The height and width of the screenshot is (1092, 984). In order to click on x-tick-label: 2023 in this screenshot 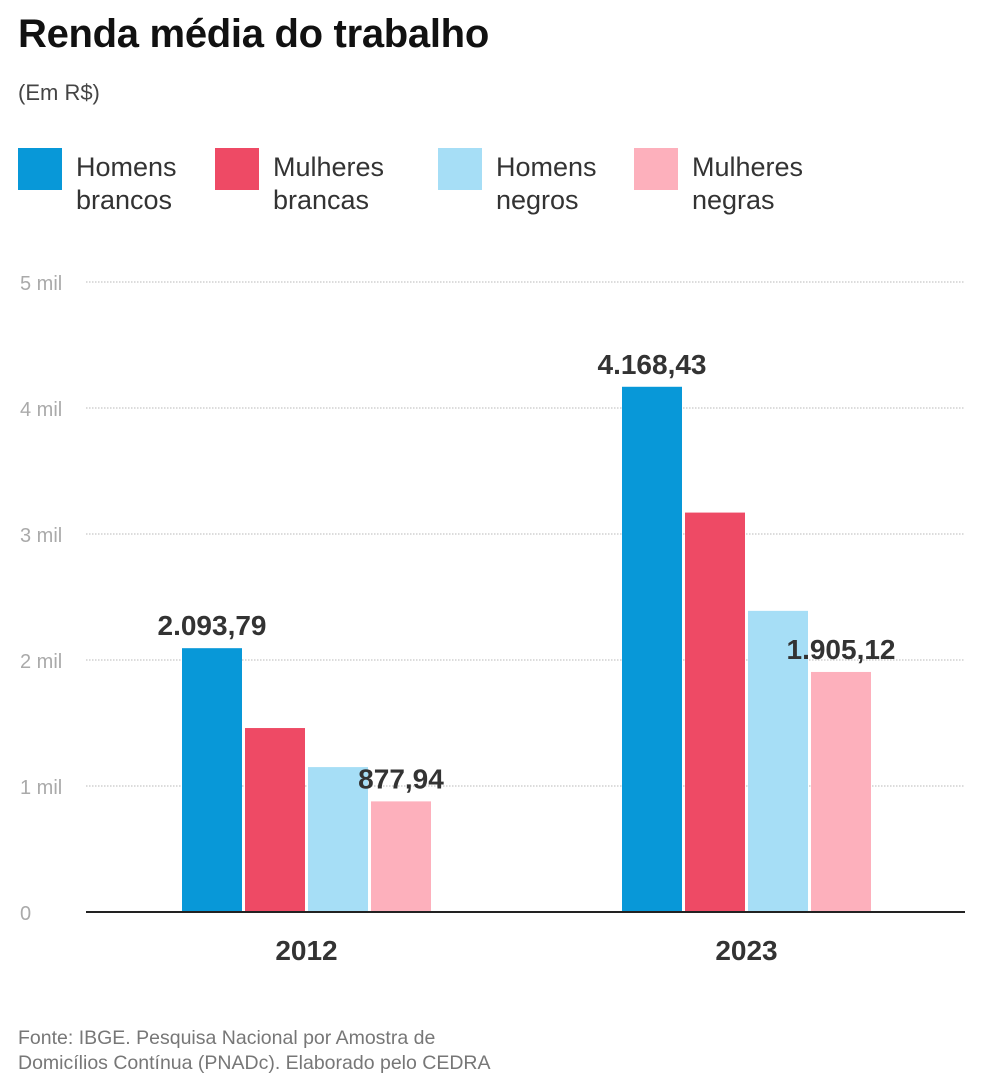, I will do `click(746, 950)`.